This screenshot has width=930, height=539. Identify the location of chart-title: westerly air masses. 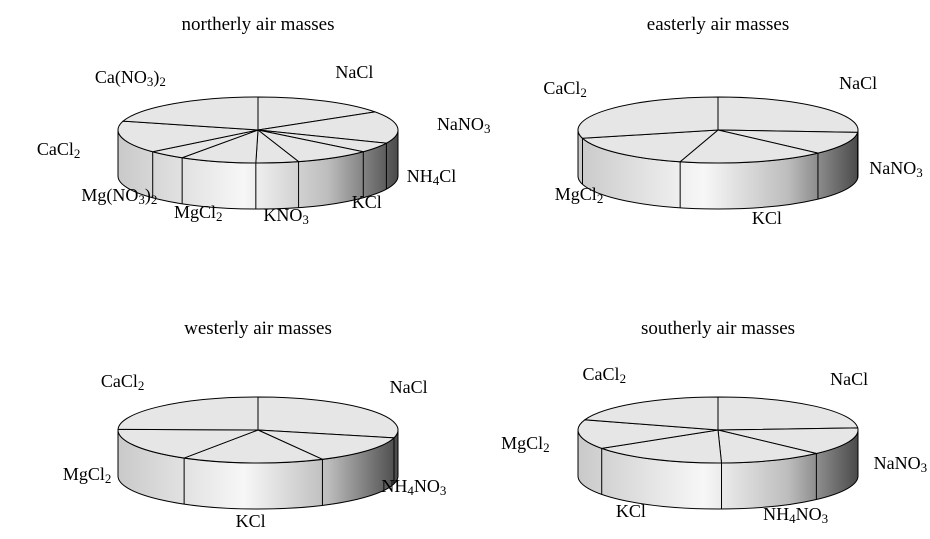
(258, 328).